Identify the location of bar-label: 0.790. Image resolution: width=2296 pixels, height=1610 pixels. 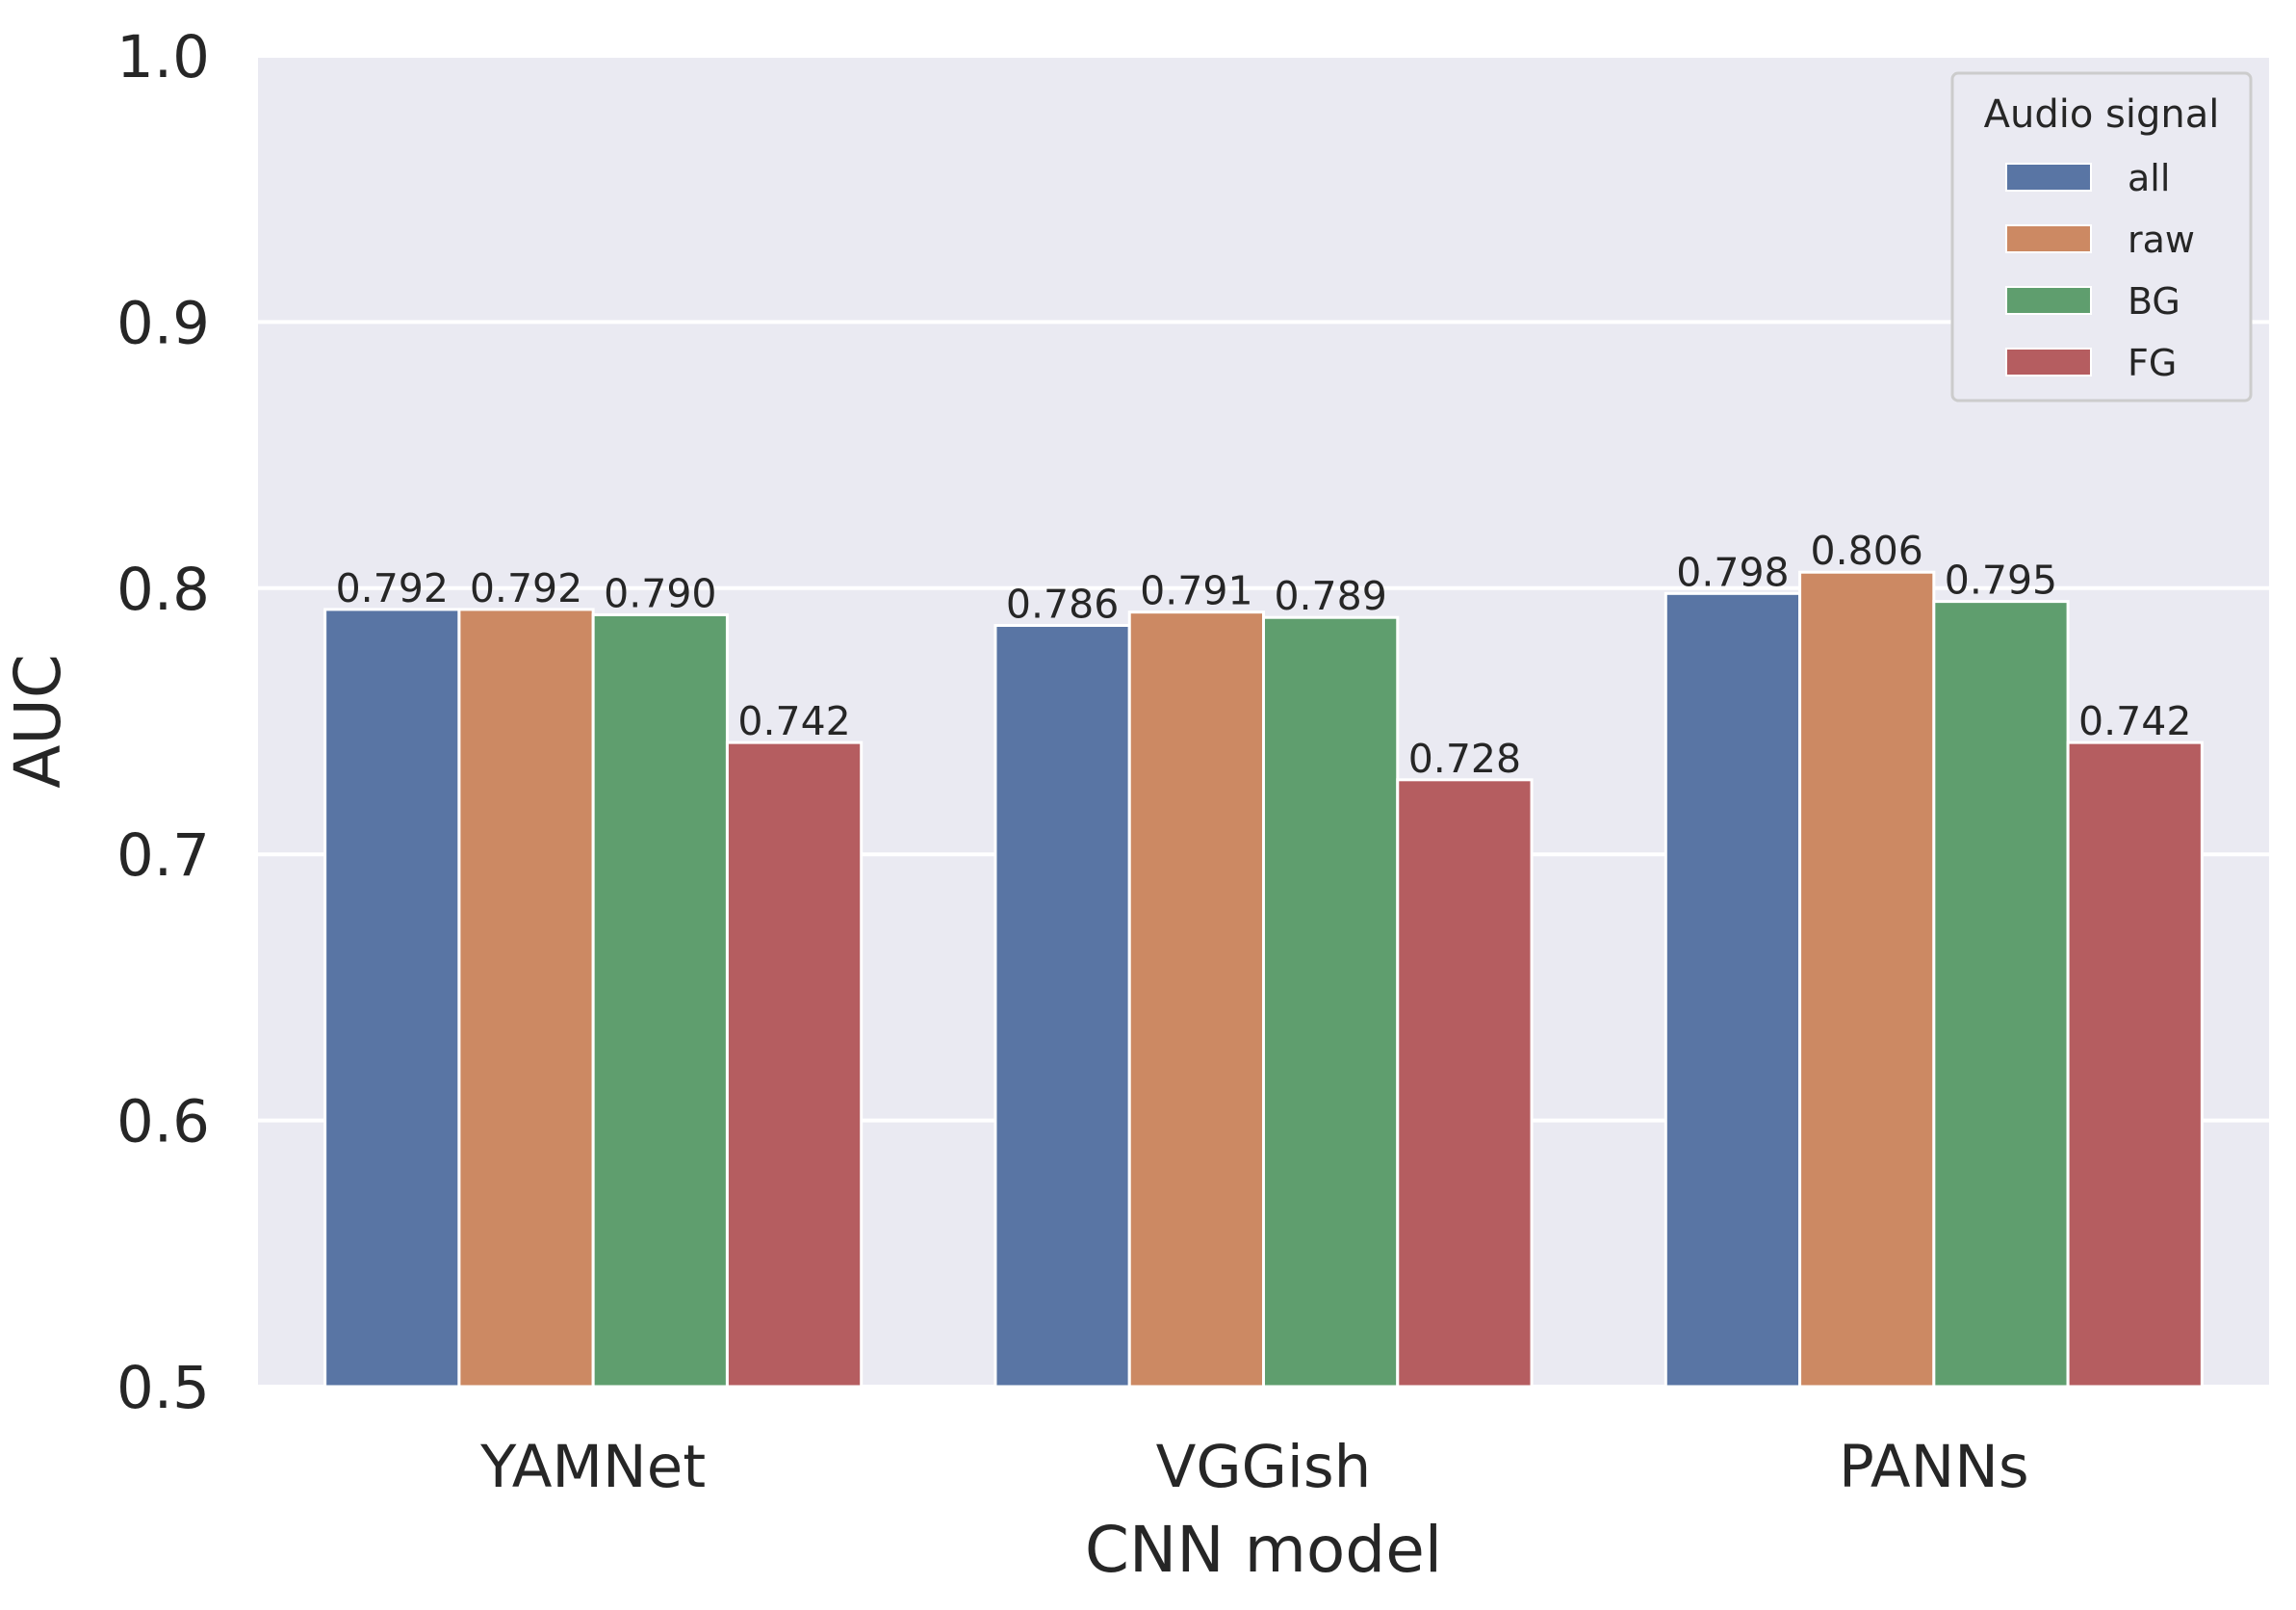
(660, 593).